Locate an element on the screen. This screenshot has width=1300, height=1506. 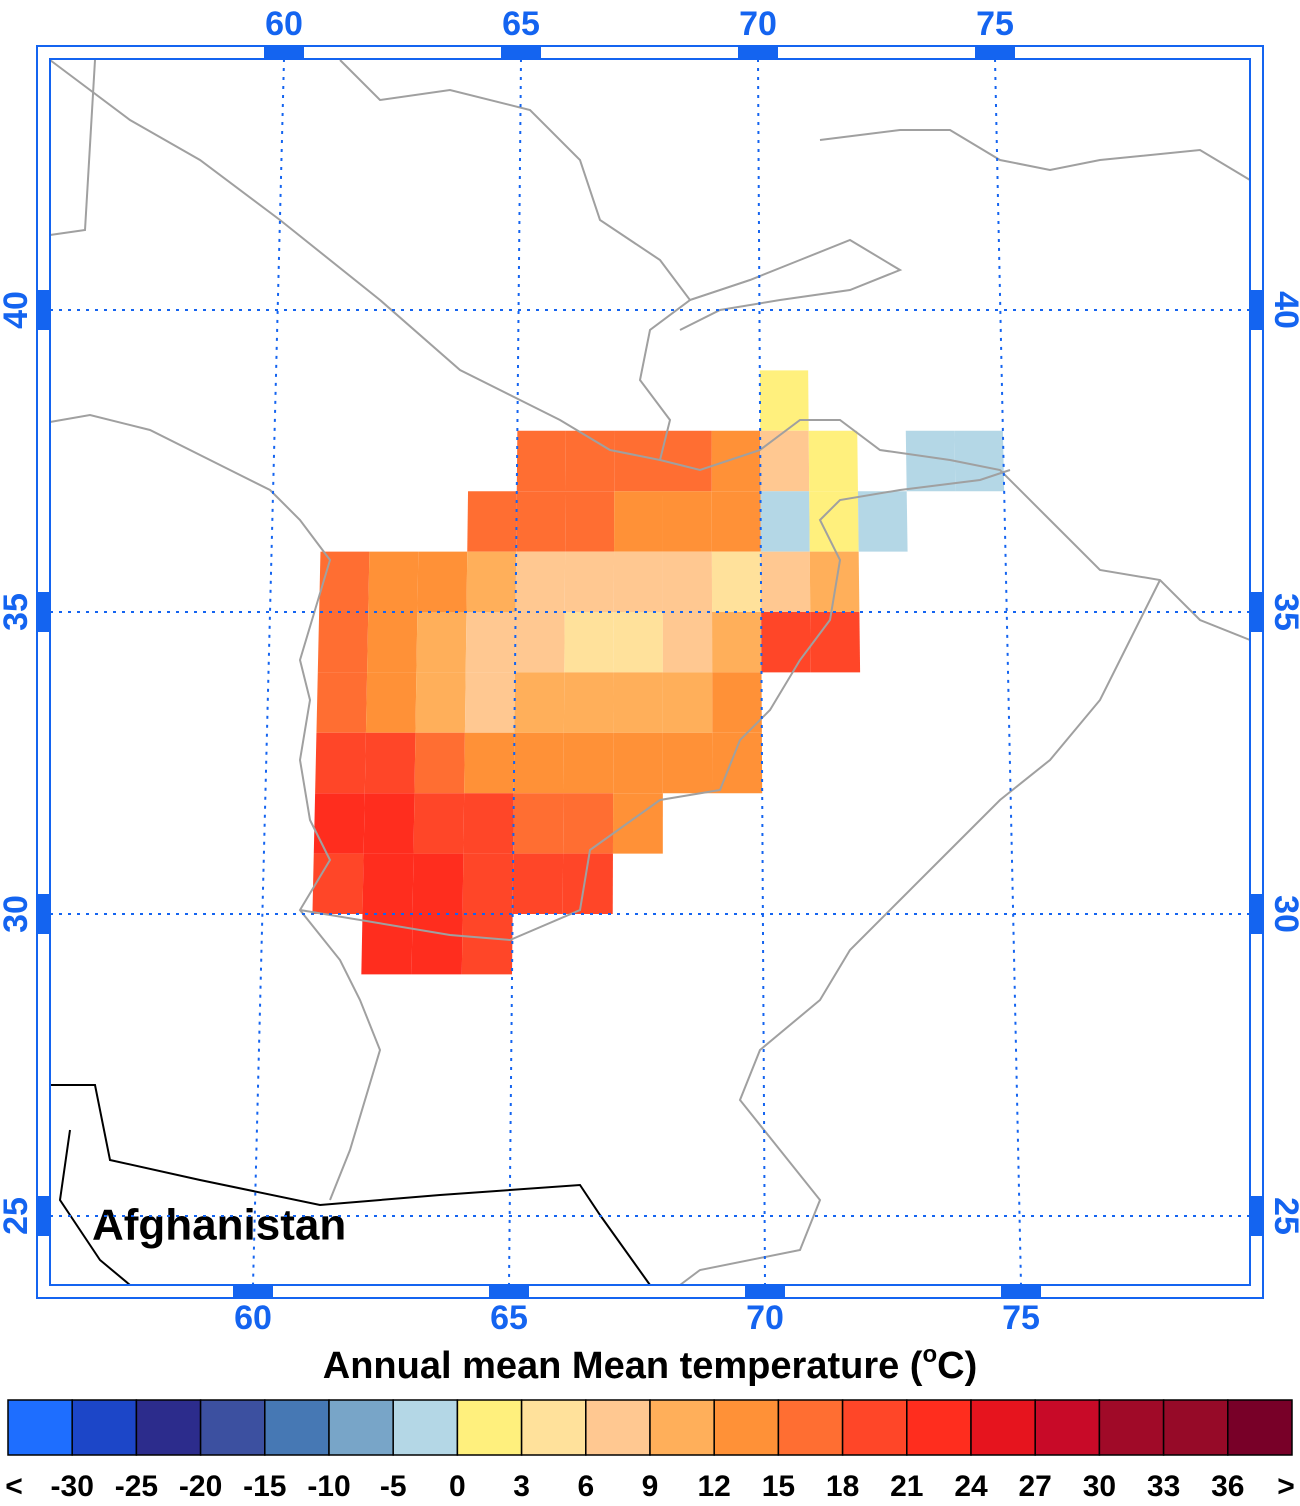
colorbar-label: -10 is located at coordinates (328, 1486).